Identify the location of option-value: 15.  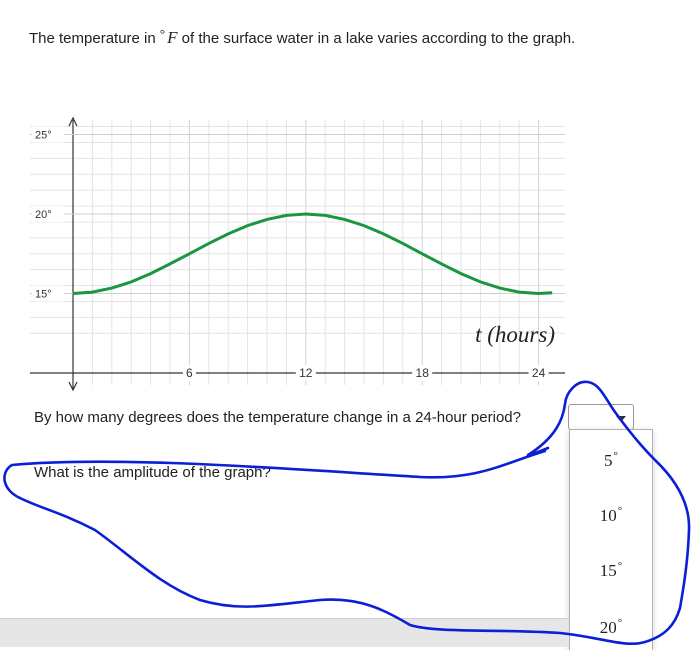
(608, 570).